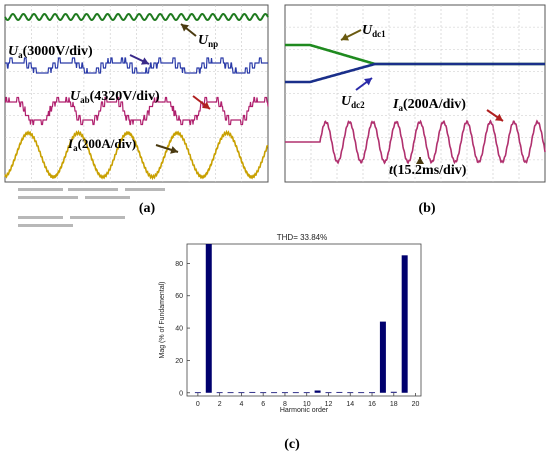 This screenshot has width=550, height=457. Describe the element at coordinates (170, 88) in the screenshot. I see `panel-a-arrows` at that location.